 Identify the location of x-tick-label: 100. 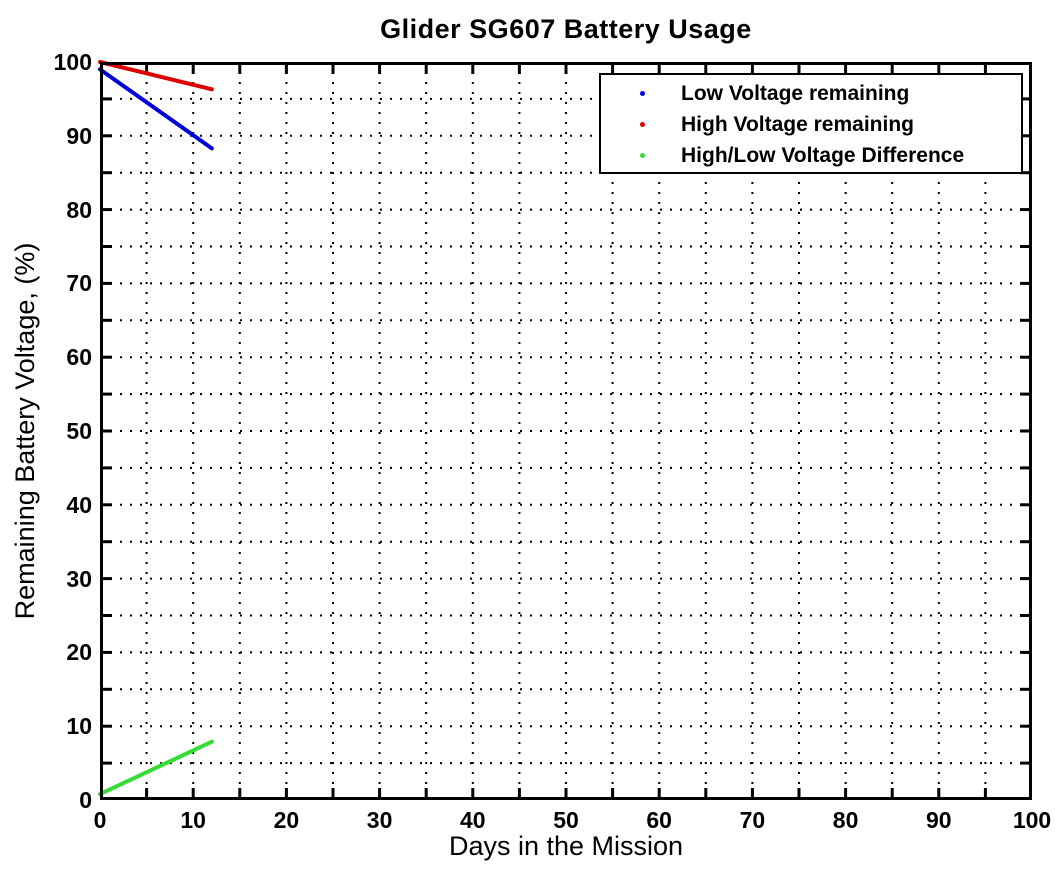
(1032, 820).